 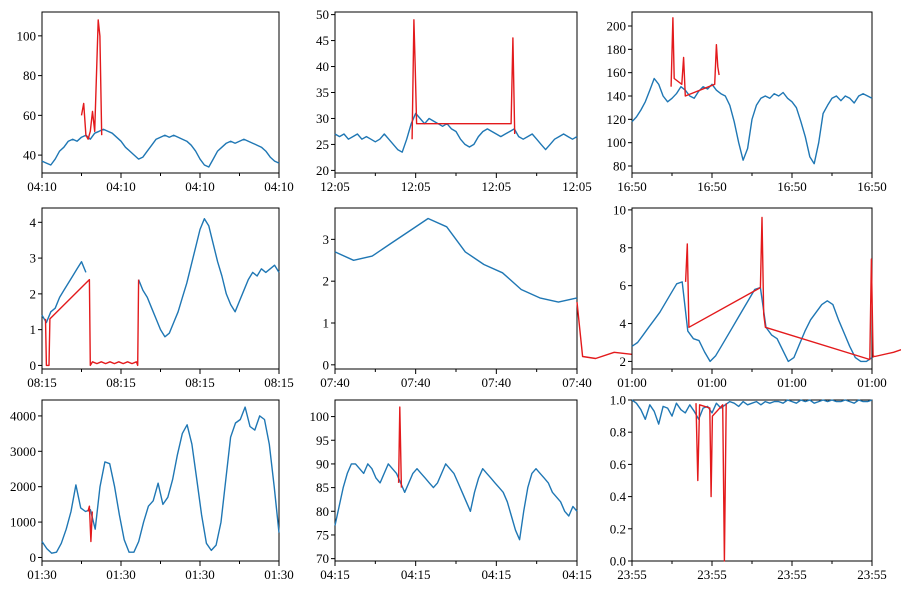 I want to click on y-tick-label: 40, so click(x=29, y=155).